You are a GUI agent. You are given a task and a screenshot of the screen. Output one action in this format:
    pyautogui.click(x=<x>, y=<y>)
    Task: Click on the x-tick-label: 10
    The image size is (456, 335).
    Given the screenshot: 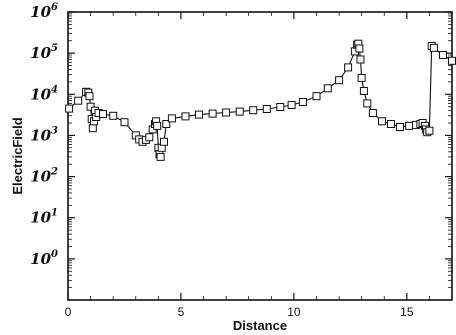 What is the action you would take?
    pyautogui.click(x=294, y=312)
    